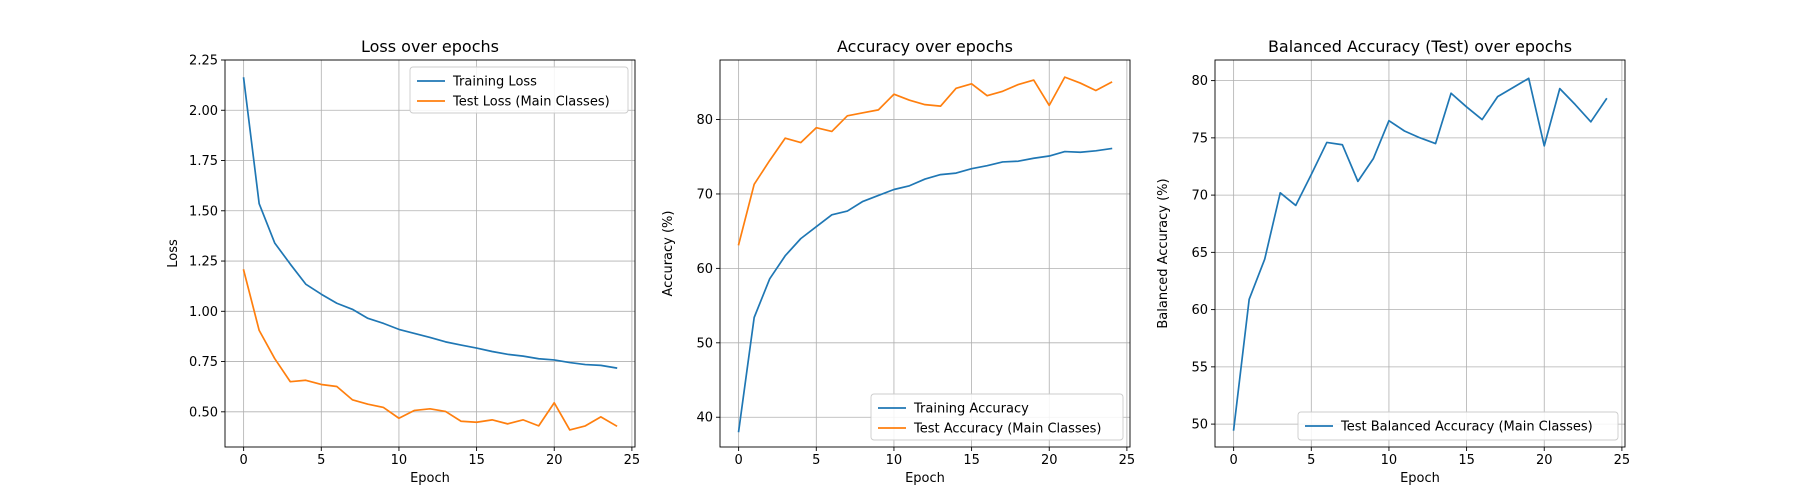  I want to click on y-tick-label: 1.25, so click(203, 262).